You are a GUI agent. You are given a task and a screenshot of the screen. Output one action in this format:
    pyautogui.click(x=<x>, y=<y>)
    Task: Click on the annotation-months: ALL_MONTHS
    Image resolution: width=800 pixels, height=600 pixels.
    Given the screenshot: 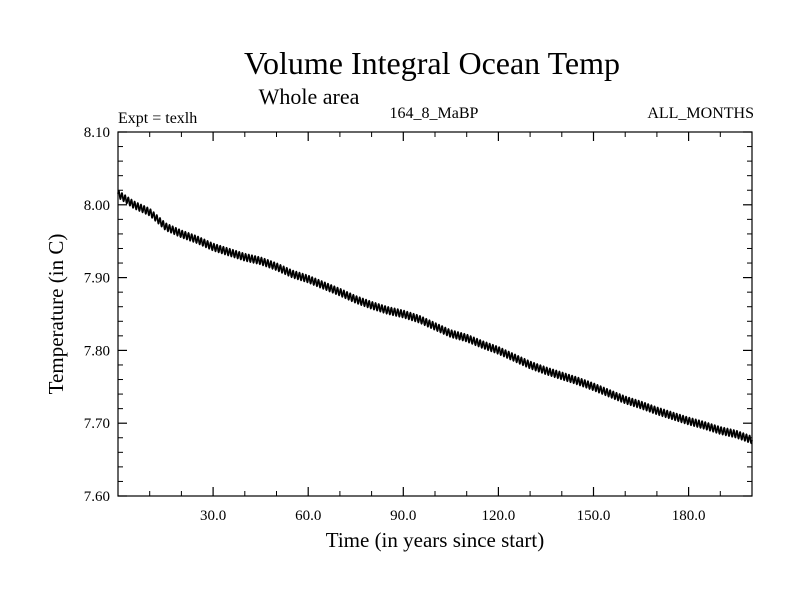 What is the action you would take?
    pyautogui.click(x=700, y=113)
    